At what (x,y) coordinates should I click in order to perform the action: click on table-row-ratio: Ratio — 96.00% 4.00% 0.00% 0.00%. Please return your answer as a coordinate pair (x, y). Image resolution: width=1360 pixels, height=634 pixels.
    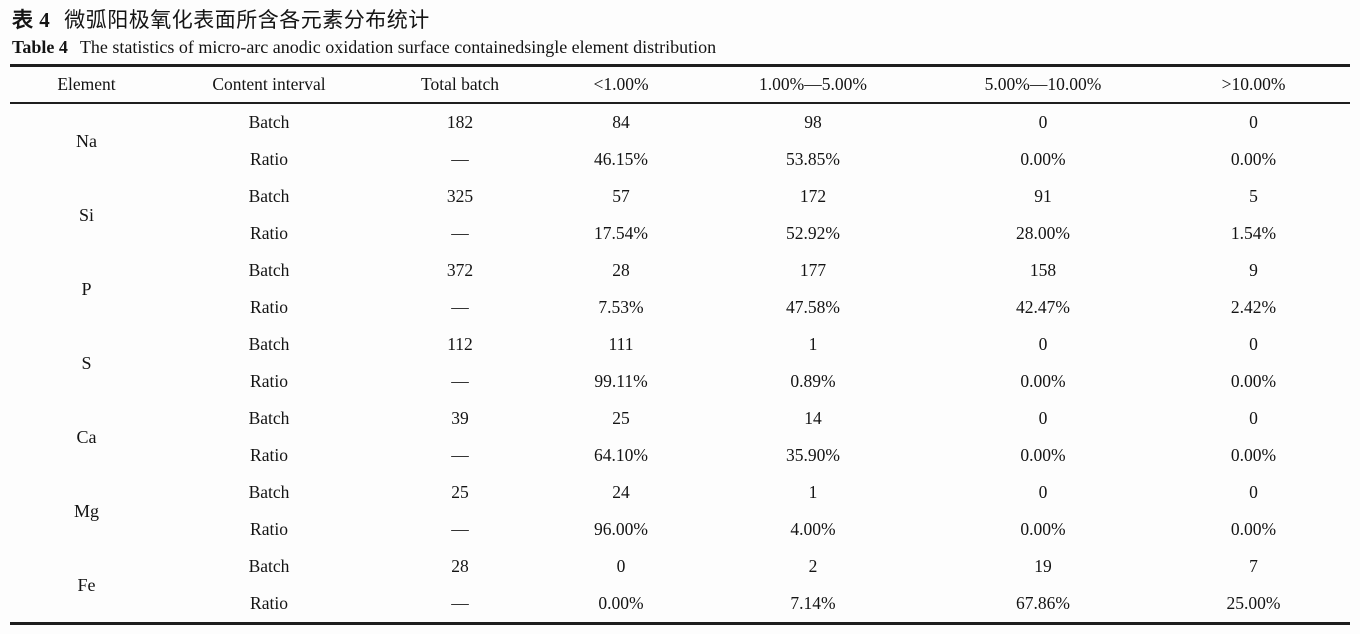
    Looking at the image, I should click on (680, 529).